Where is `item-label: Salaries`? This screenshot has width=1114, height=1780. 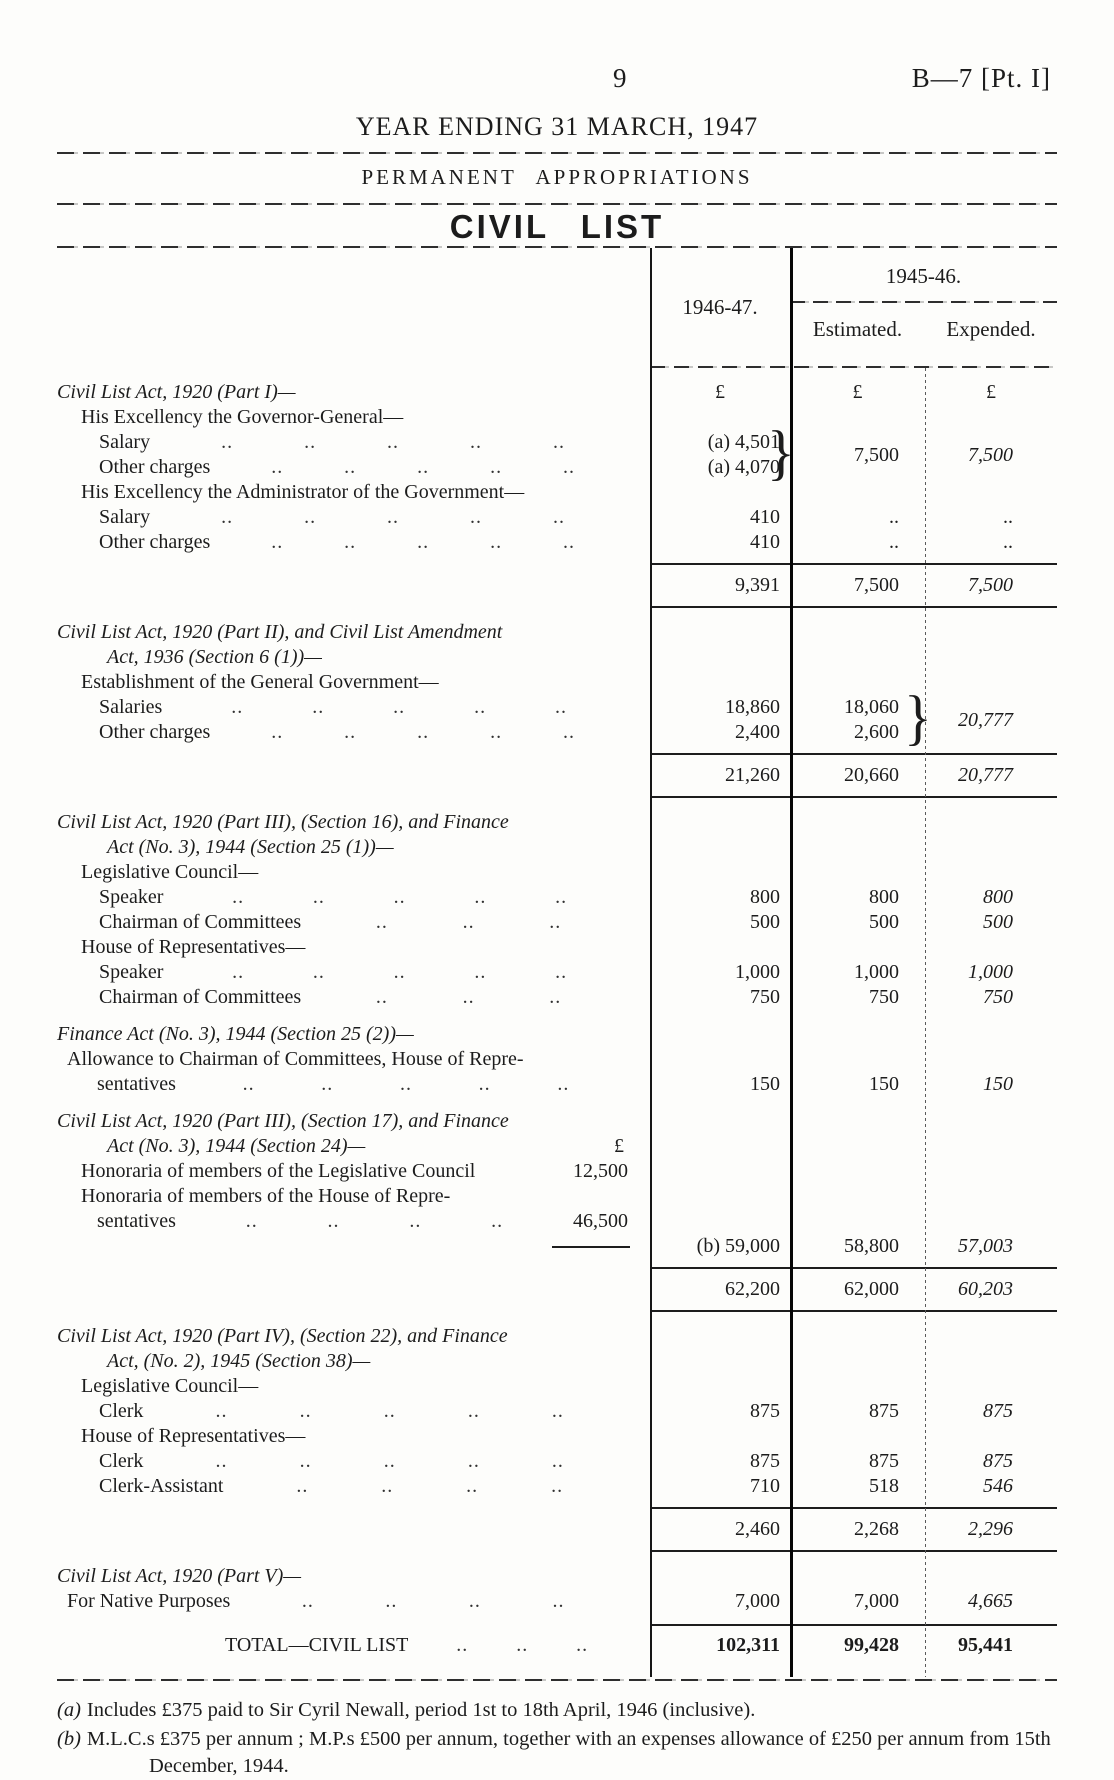
item-label: Salaries is located at coordinates (131, 707).